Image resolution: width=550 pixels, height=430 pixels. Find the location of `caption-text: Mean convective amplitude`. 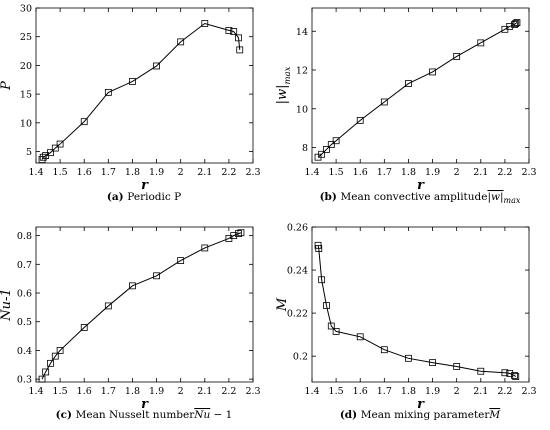

caption-text: Mean convective amplitude is located at coordinates (414, 197).